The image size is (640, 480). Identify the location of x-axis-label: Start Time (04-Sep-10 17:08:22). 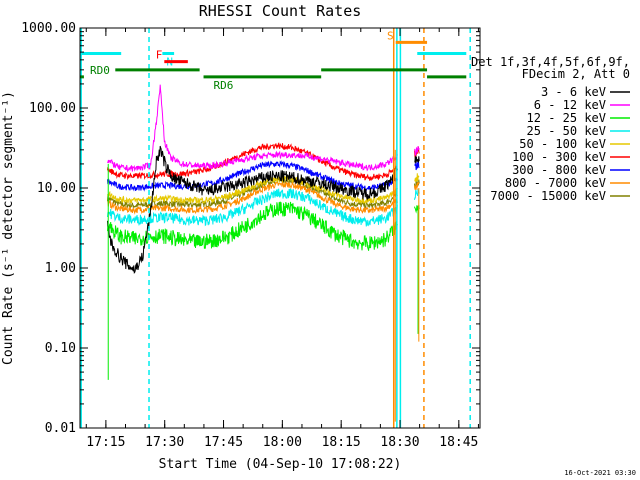
(280, 464).